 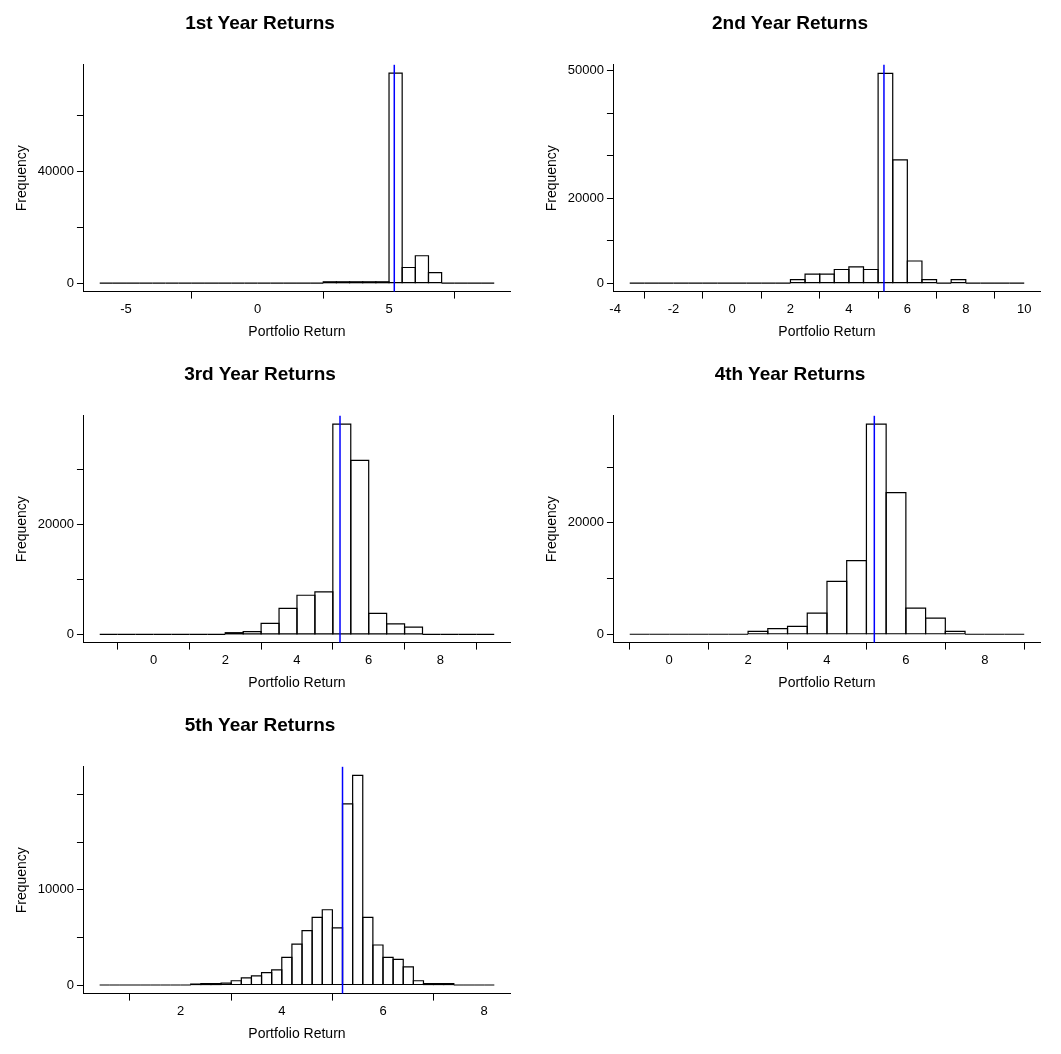 I want to click on chart-title: 5th Year Returns, so click(x=260, y=724).